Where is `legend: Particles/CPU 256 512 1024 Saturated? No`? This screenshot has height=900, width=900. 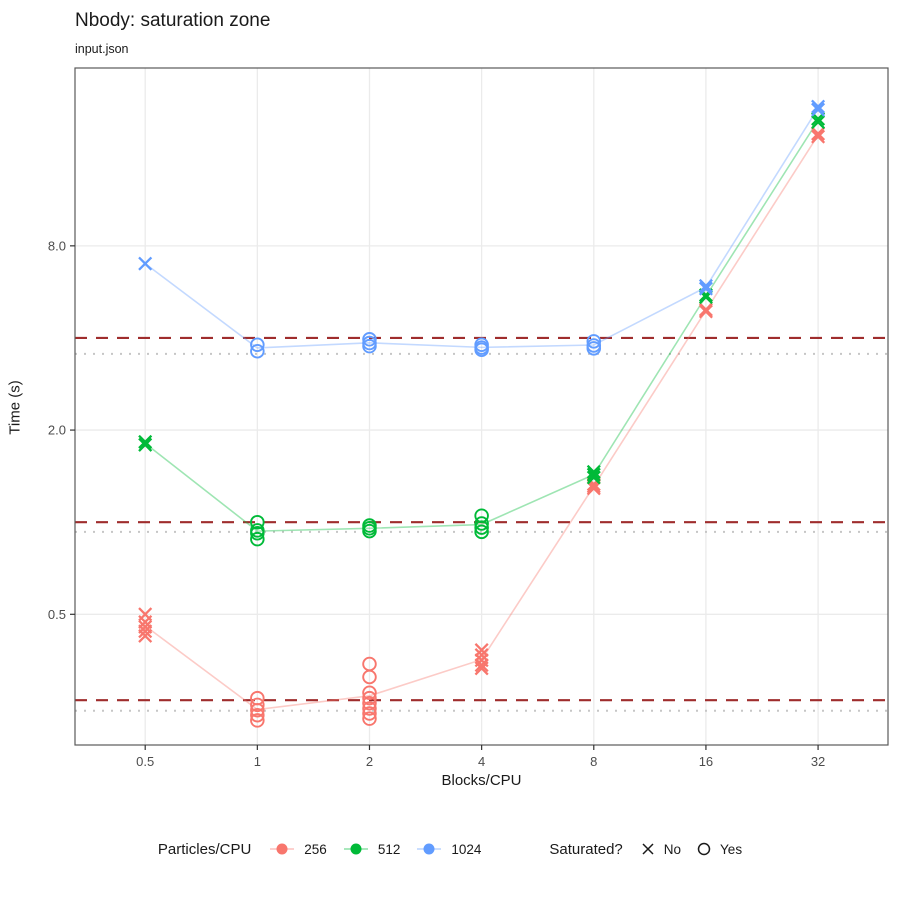 legend: Particles/CPU 256 512 1024 Saturated? No is located at coordinates (450, 849).